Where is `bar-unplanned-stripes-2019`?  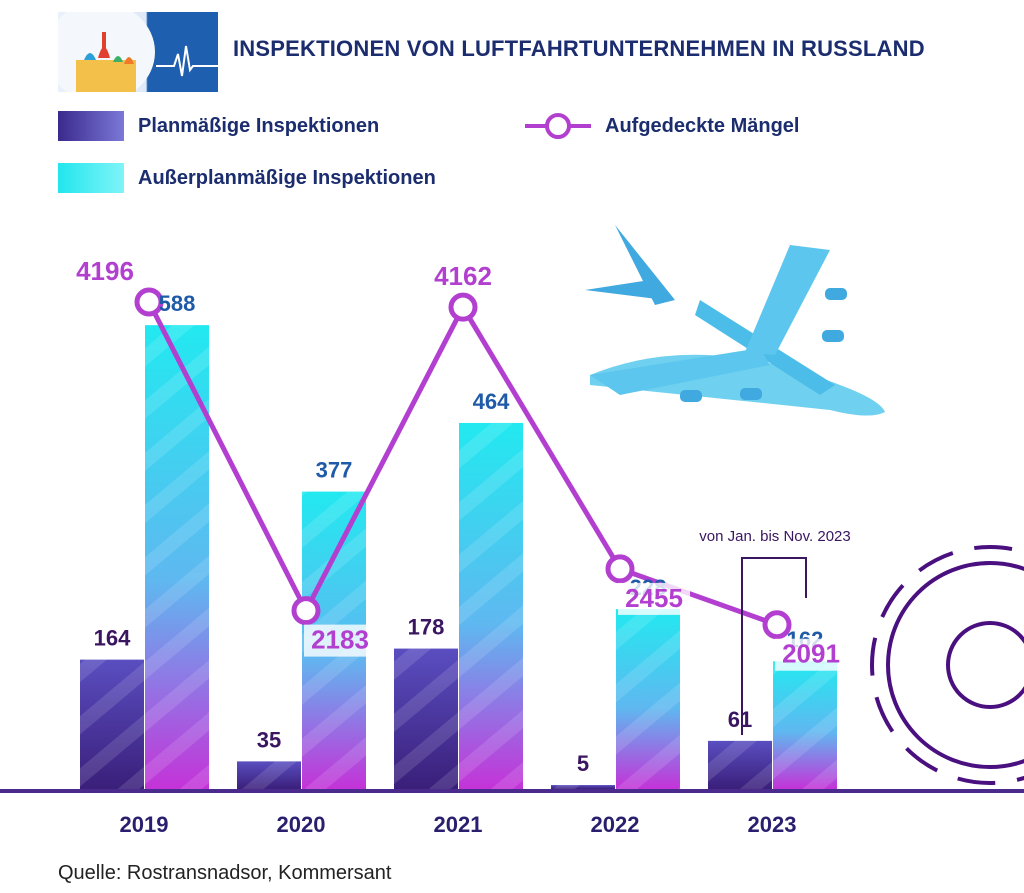 bar-unplanned-stripes-2019 is located at coordinates (177, 557).